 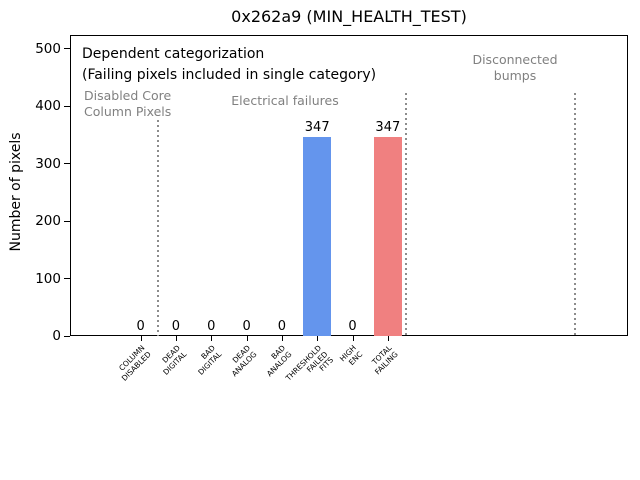 I want to click on x-tick-label: HIGH ENC, so click(x=351, y=355).